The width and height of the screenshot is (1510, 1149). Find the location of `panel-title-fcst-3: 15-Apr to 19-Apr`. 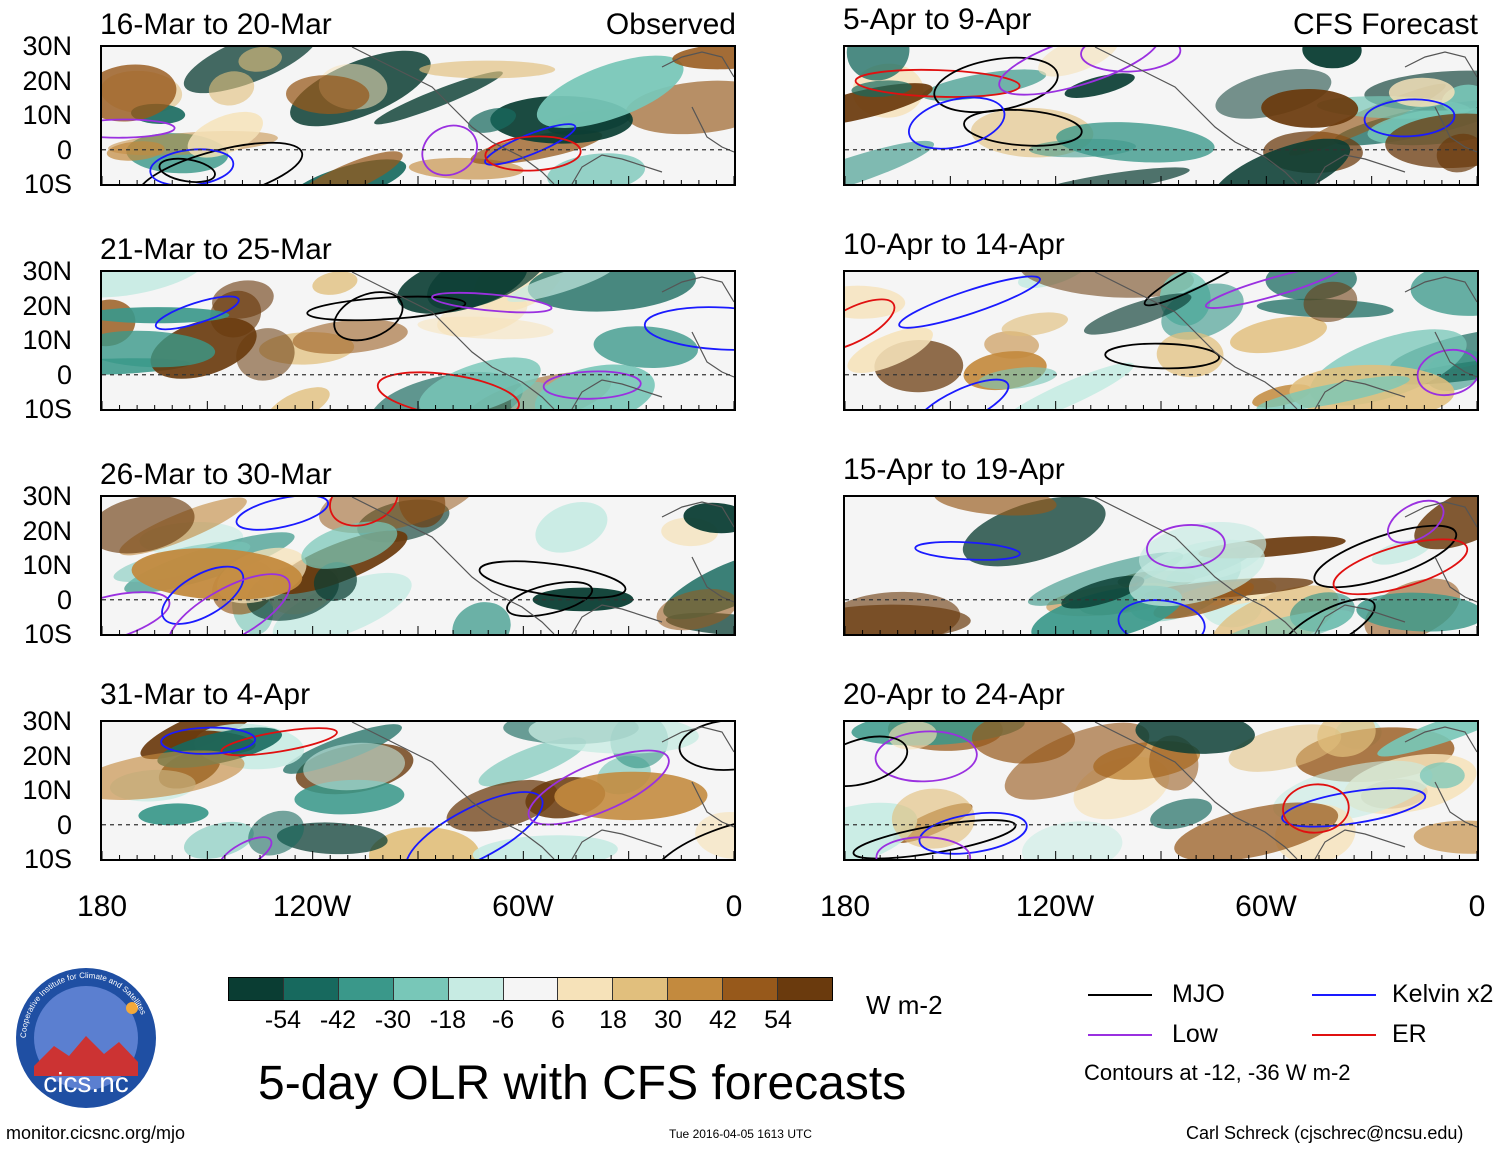

panel-title-fcst-3: 15-Apr to 19-Apr is located at coordinates (954, 469).